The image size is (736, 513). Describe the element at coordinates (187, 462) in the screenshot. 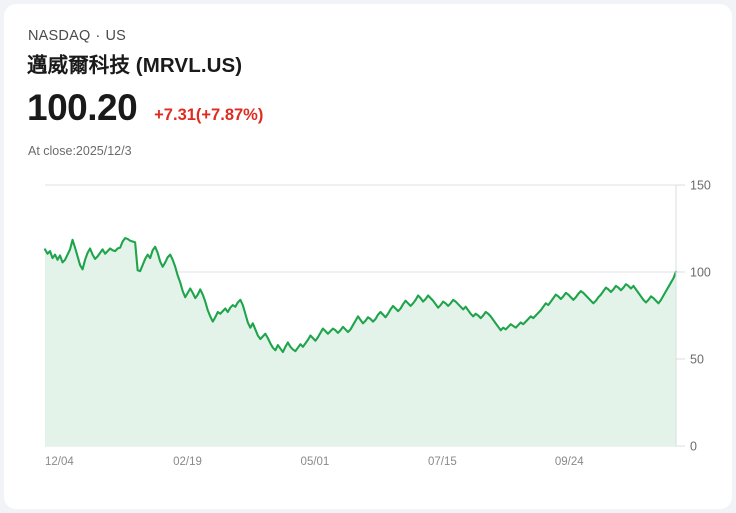

I see `x-axis-tick-label: 02/19` at that location.